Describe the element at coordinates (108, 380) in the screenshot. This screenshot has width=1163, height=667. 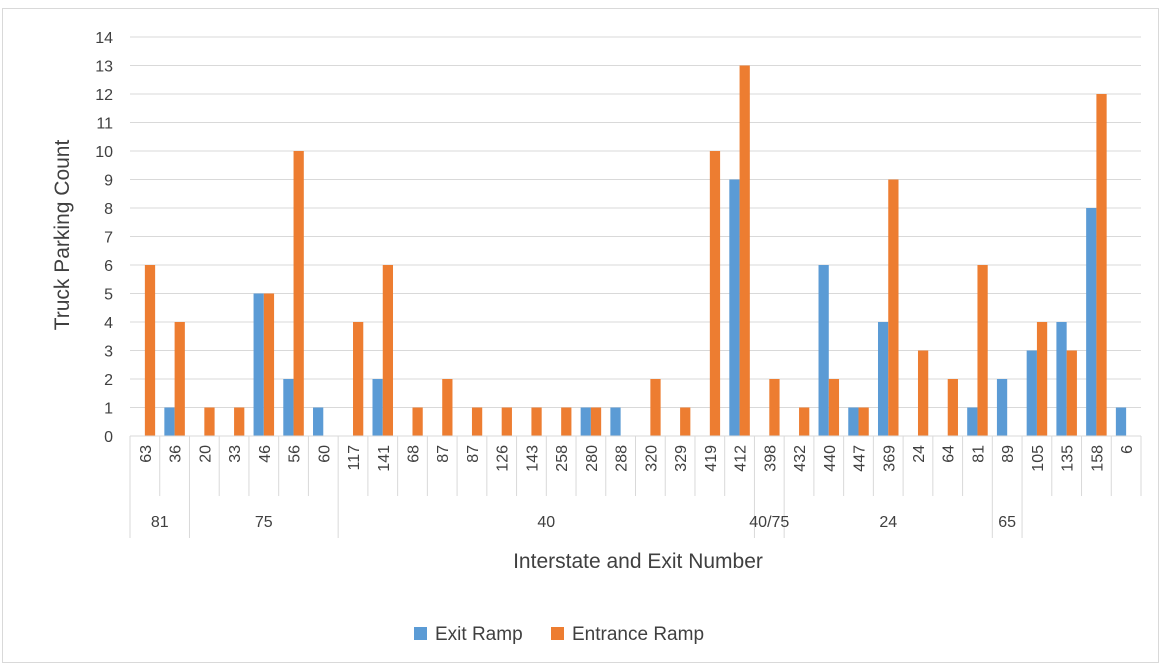
I see `y-tick-label: 2` at that location.